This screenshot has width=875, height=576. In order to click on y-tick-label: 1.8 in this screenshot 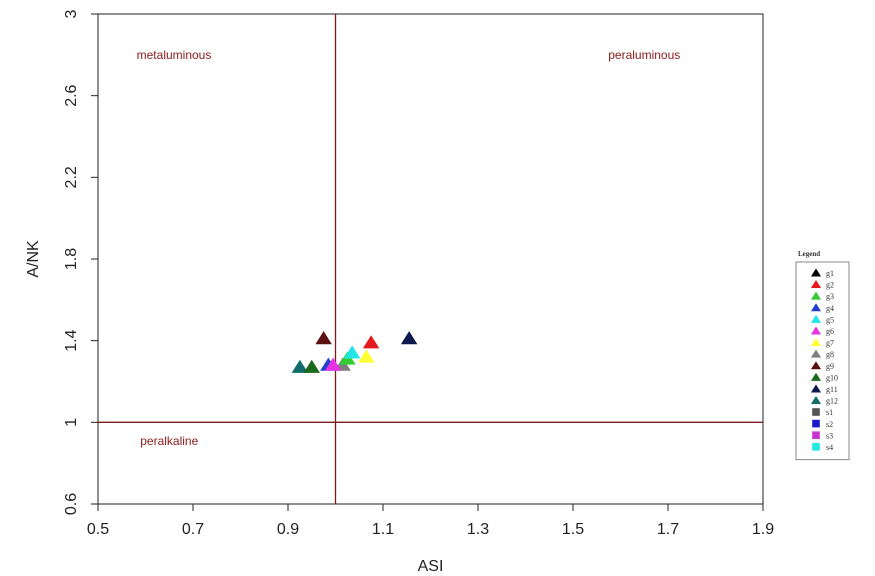, I will do `click(71, 259)`.